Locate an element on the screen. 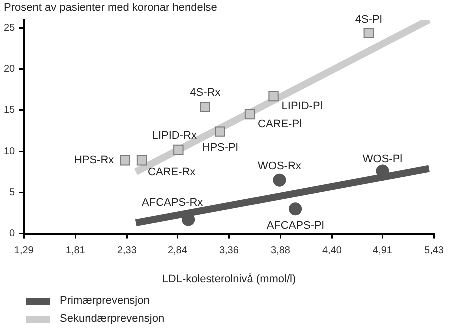 This screenshot has height=336, width=450. annotation: WOS-Pl is located at coordinates (382, 159).